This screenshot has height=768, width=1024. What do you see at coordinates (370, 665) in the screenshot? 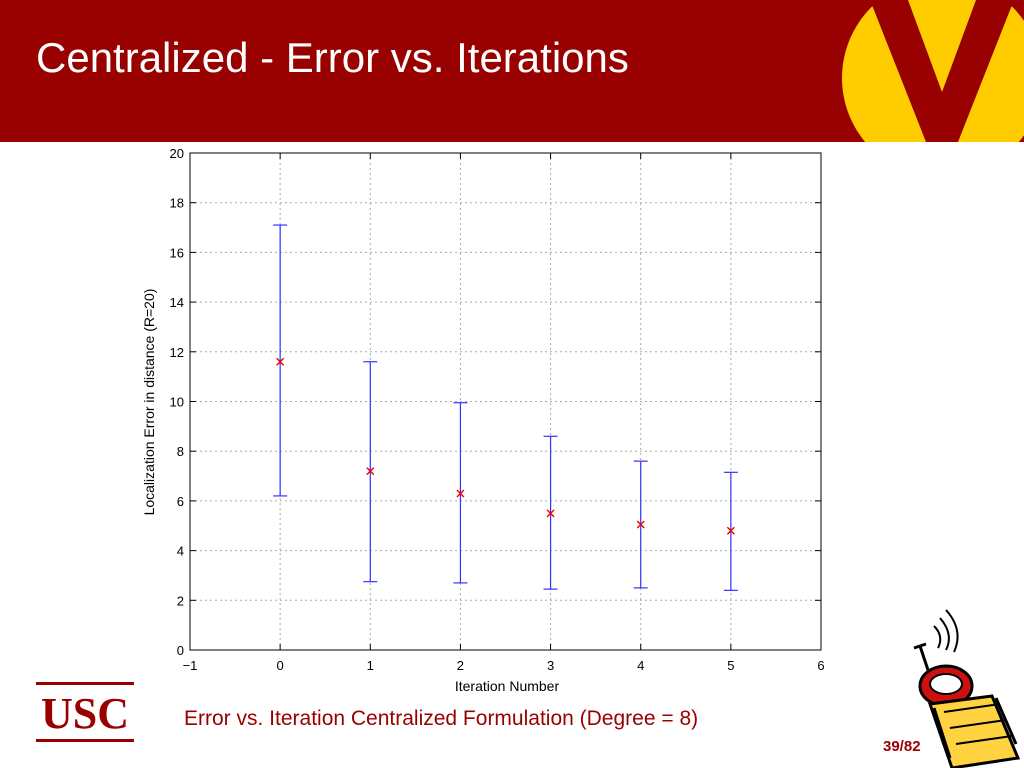
I see `x-tick-label: 1` at bounding box center [370, 665].